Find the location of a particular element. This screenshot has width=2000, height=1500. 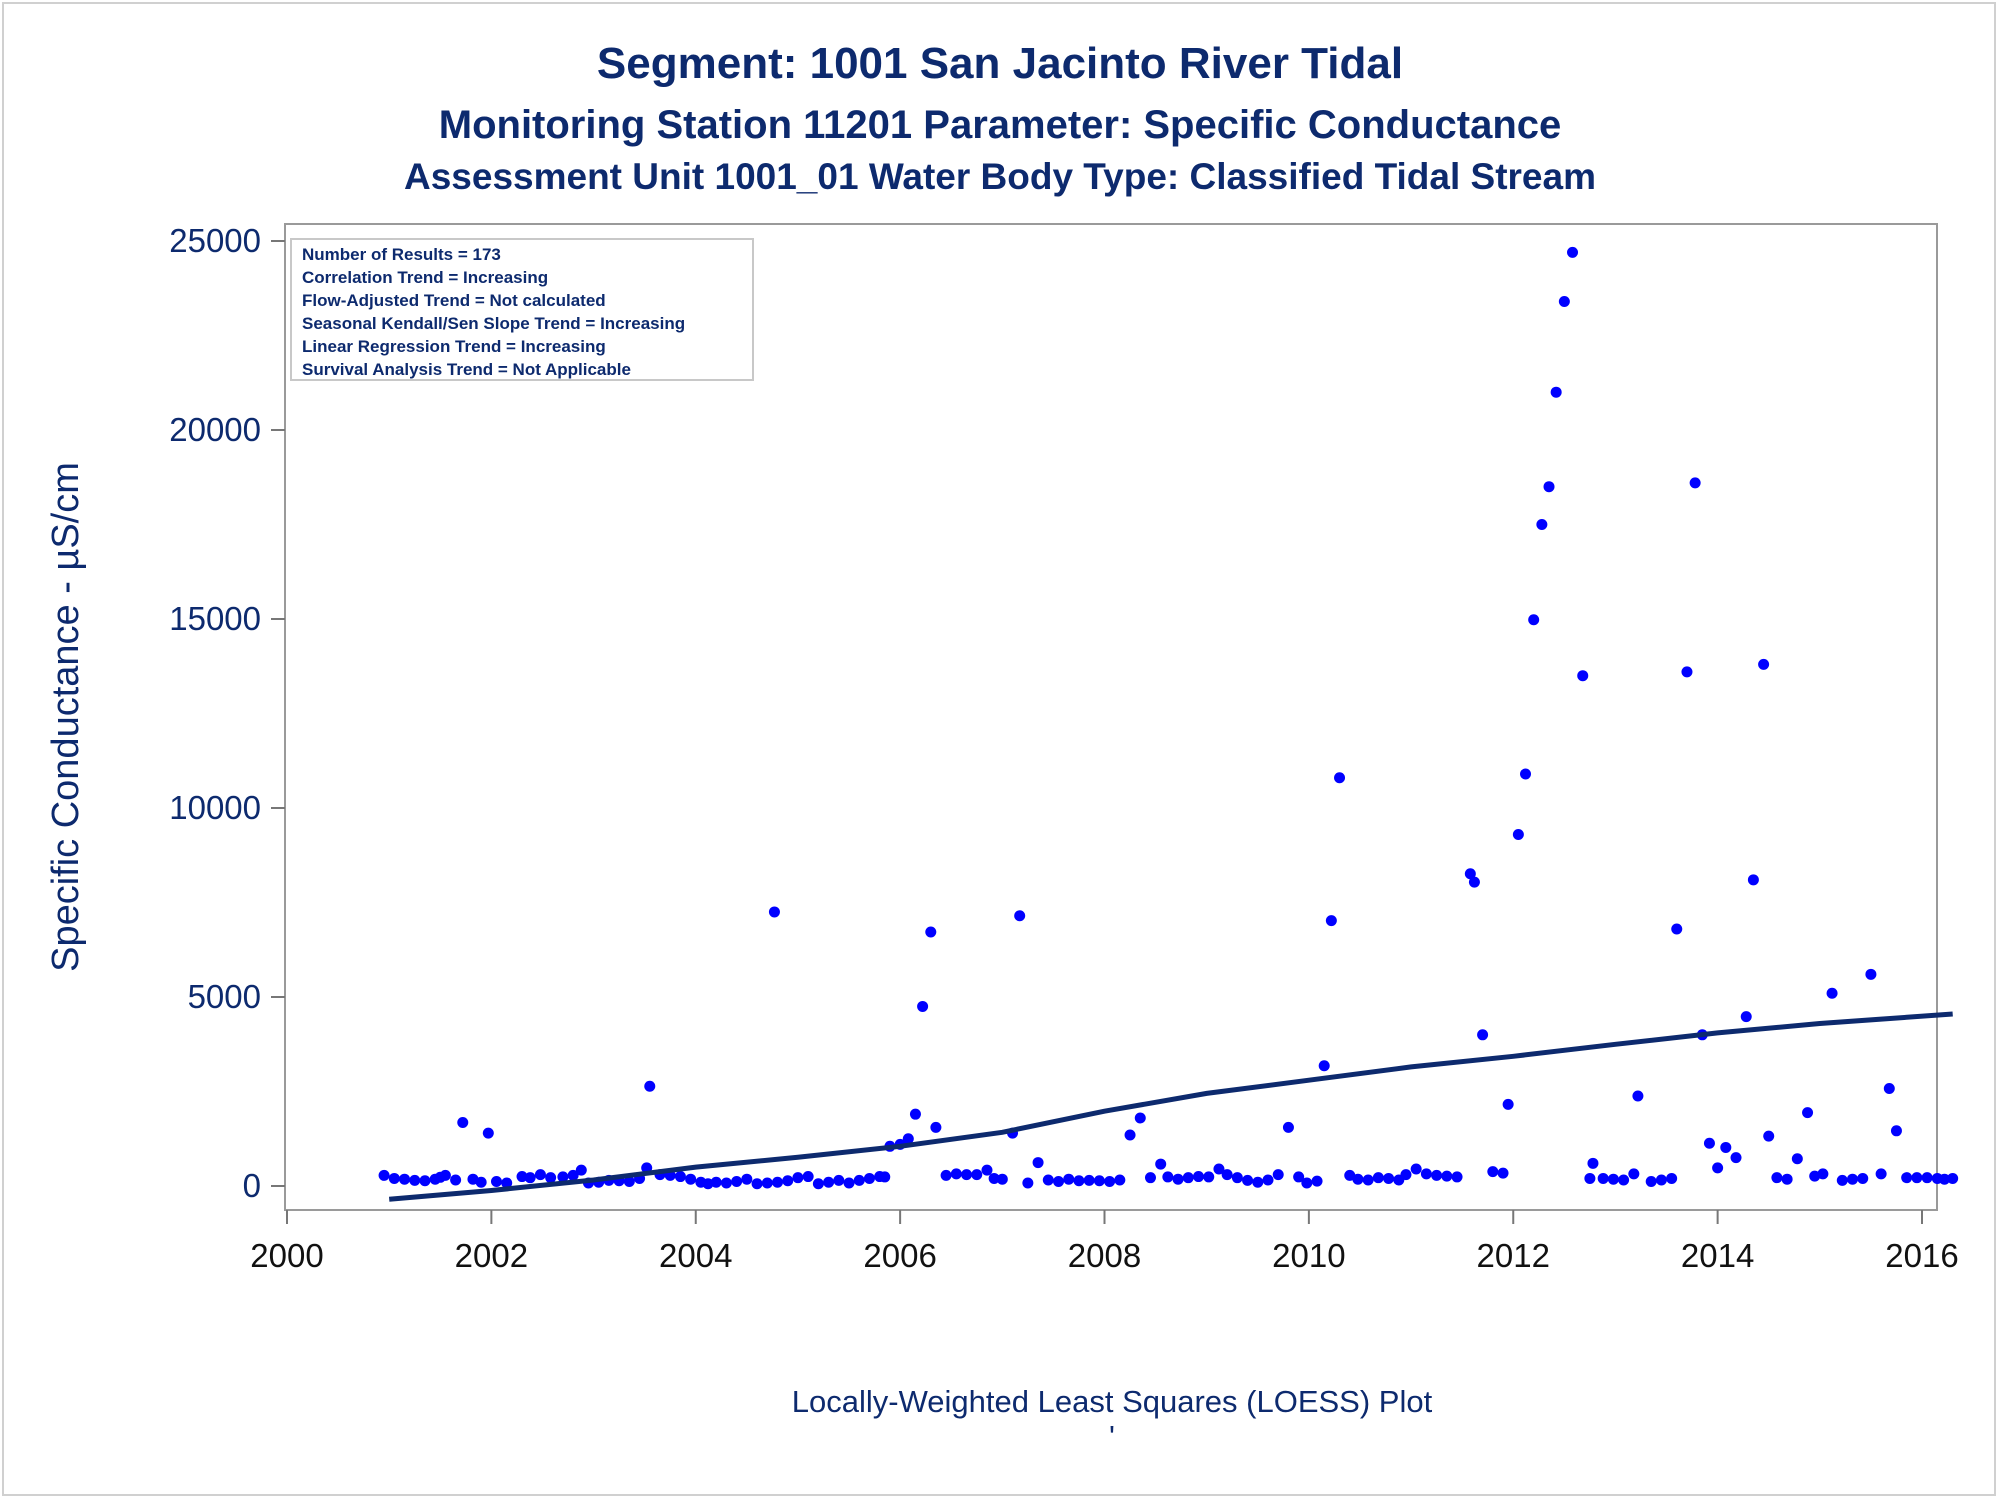

trend-summary-frame is located at coordinates (522, 309).